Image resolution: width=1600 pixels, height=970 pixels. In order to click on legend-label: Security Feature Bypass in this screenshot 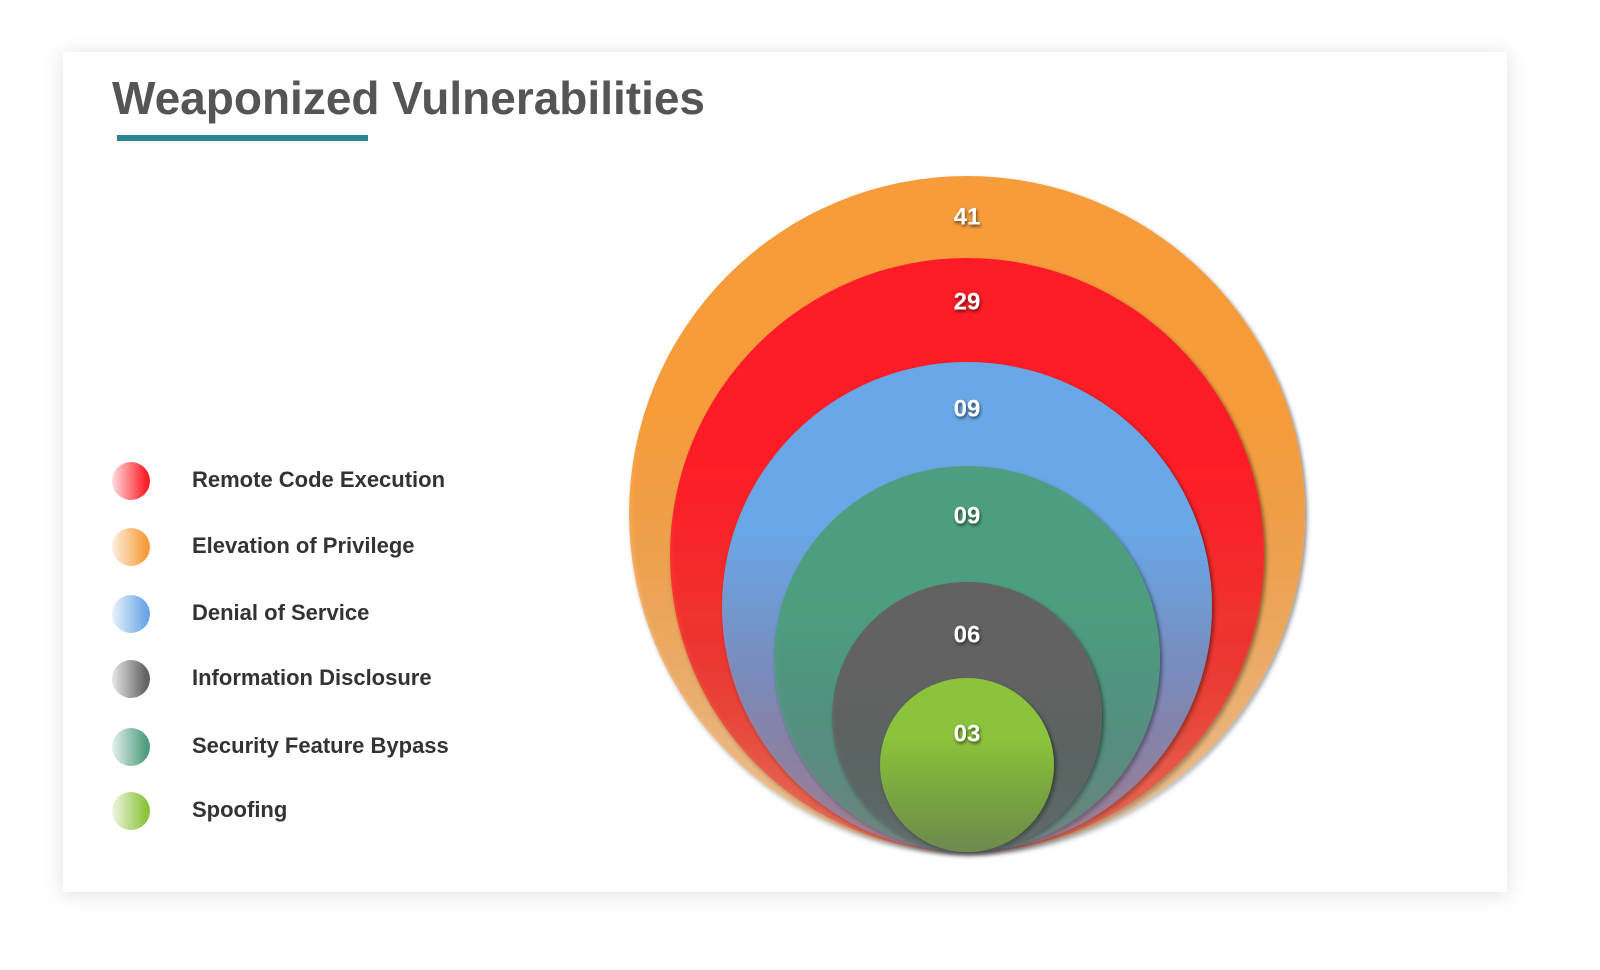, I will do `click(320, 745)`.